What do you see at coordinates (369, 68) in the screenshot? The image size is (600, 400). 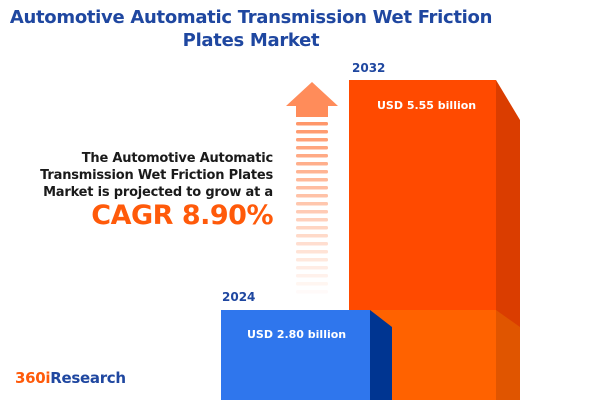 I see `year-label-2032: 2032` at bounding box center [369, 68].